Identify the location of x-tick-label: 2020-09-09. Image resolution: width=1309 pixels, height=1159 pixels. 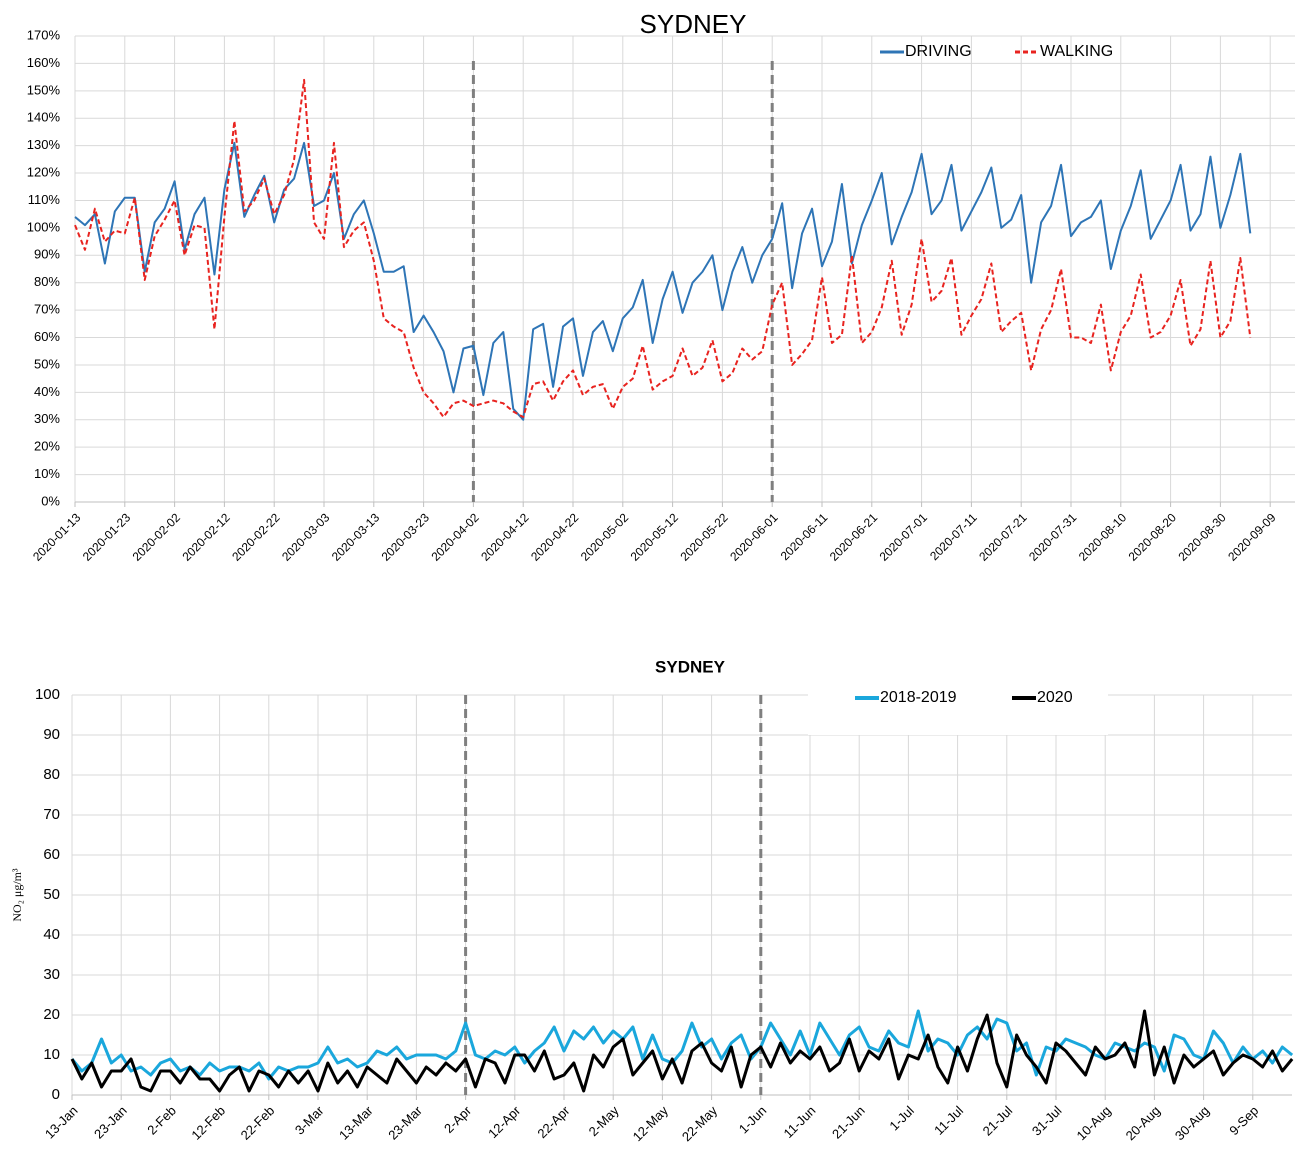
(1252, 537).